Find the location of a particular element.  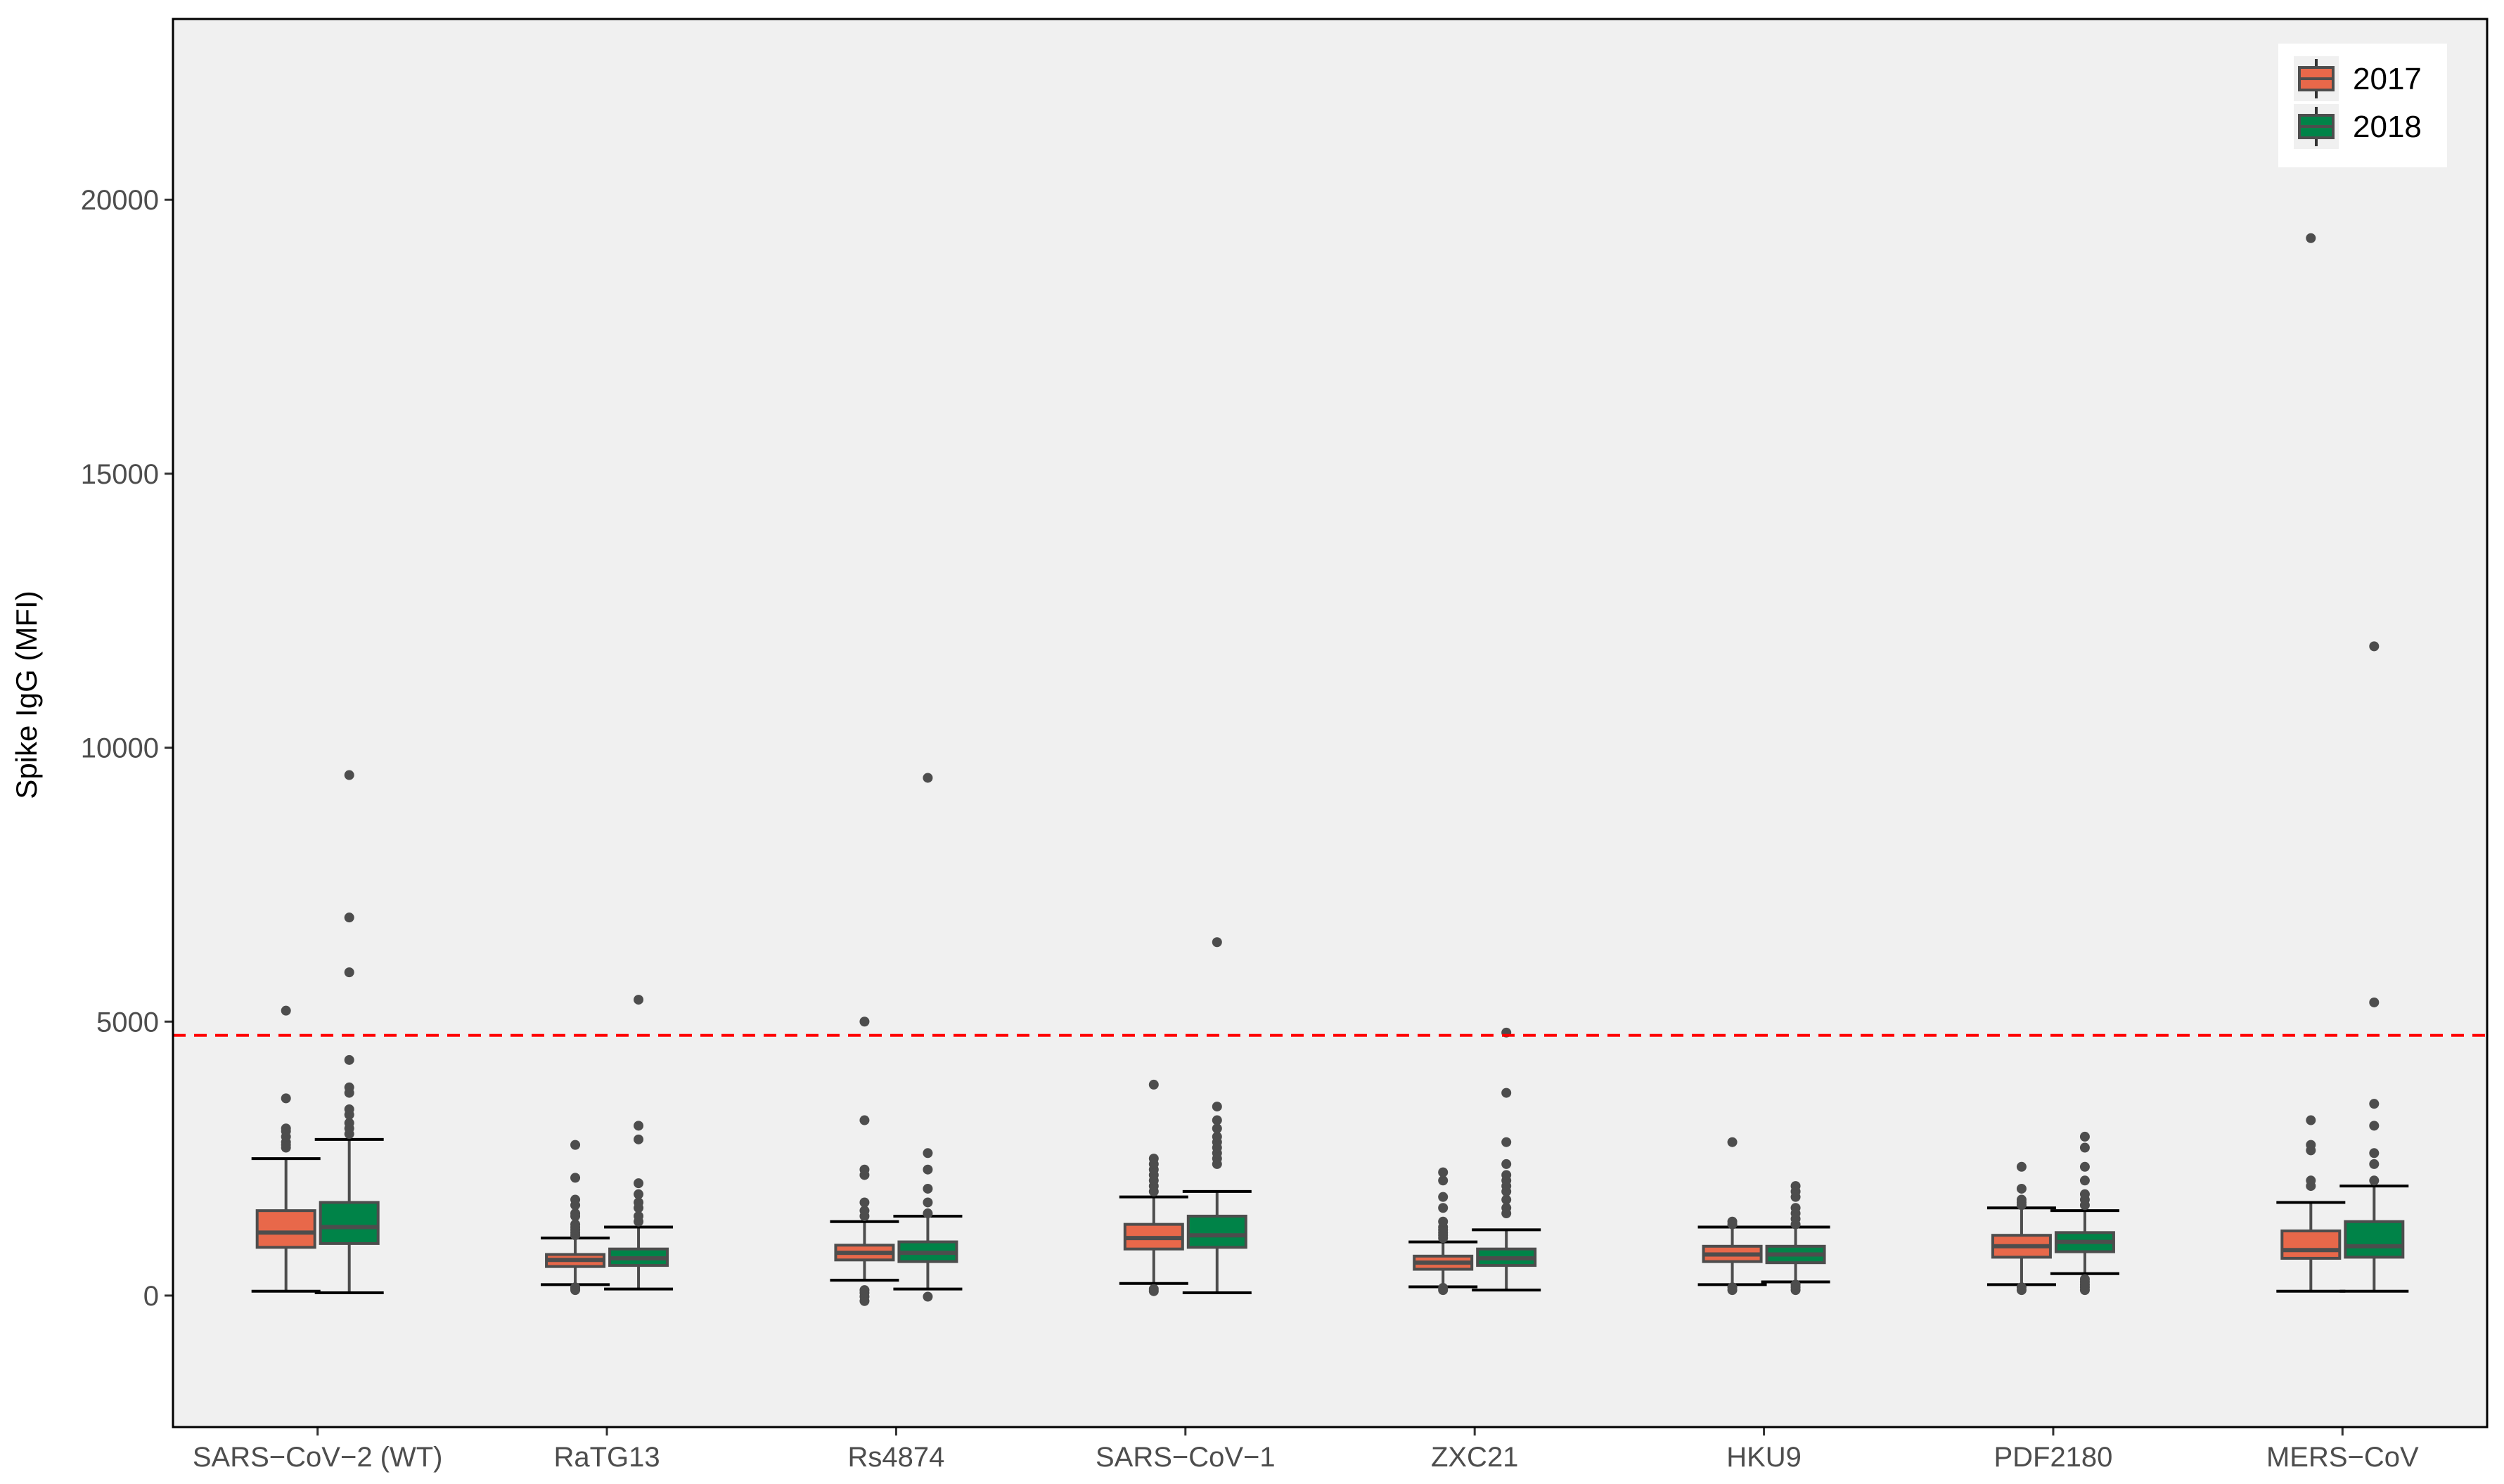

legend-item-2018: 2018 is located at coordinates (2358, 126).